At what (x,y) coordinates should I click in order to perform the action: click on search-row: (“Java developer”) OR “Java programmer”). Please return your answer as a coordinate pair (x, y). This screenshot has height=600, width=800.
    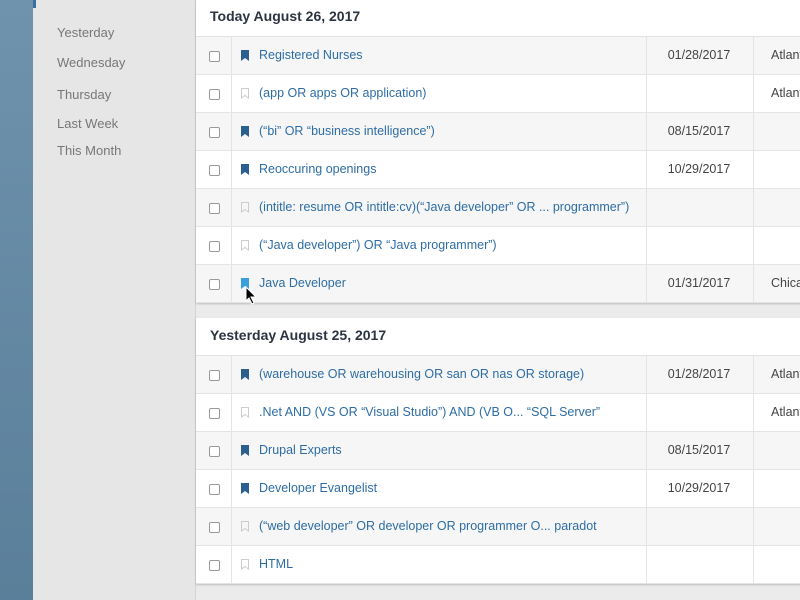
    Looking at the image, I should click on (498, 246).